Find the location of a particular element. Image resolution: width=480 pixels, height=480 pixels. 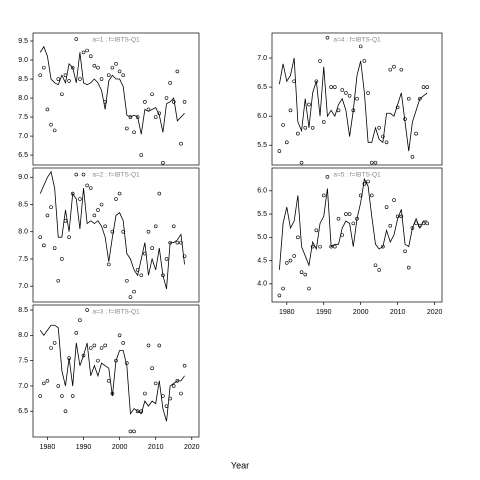

y-tick-label: 5.5 is located at coordinates (262, 145).